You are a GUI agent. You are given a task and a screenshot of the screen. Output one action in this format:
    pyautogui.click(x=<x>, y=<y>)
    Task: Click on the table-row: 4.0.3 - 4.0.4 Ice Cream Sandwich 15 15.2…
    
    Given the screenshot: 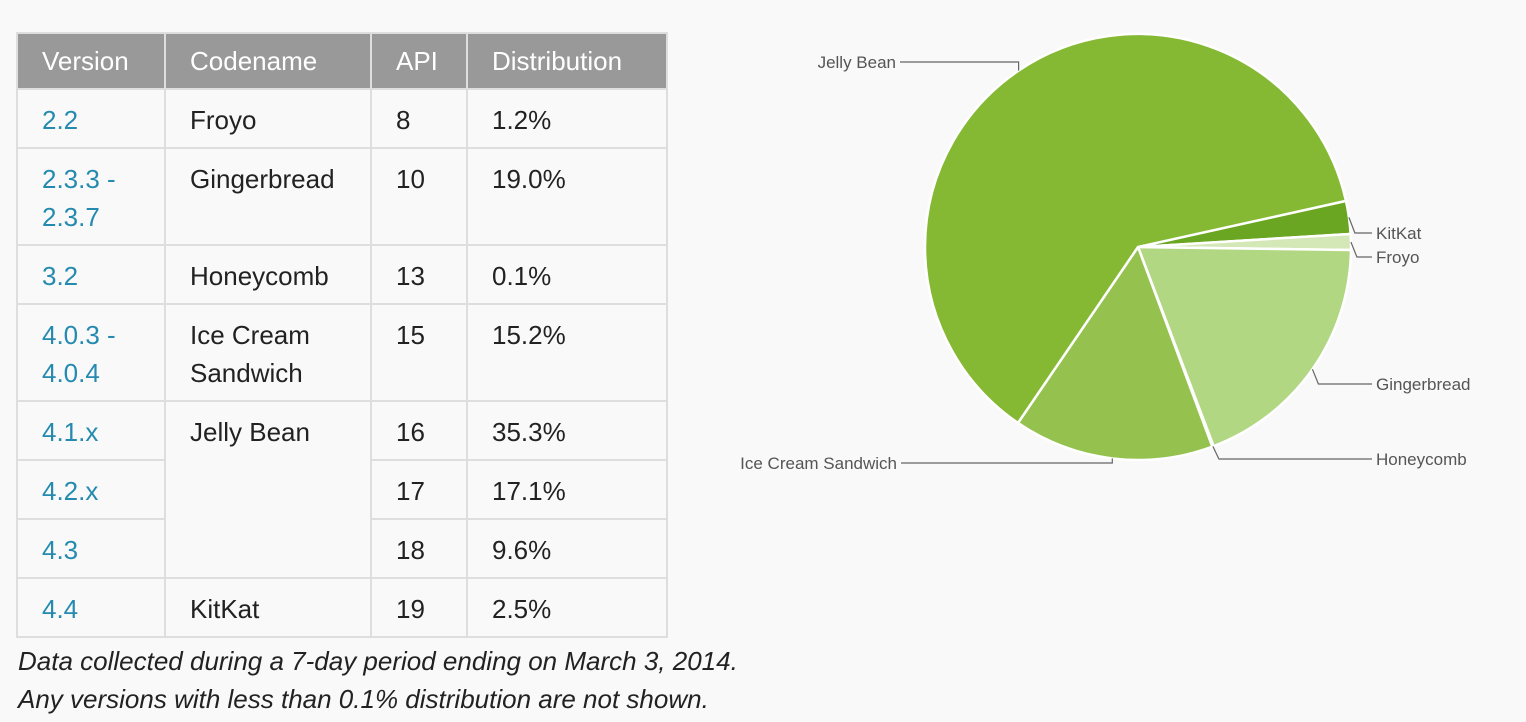 What is the action you would take?
    pyautogui.click(x=342, y=352)
    